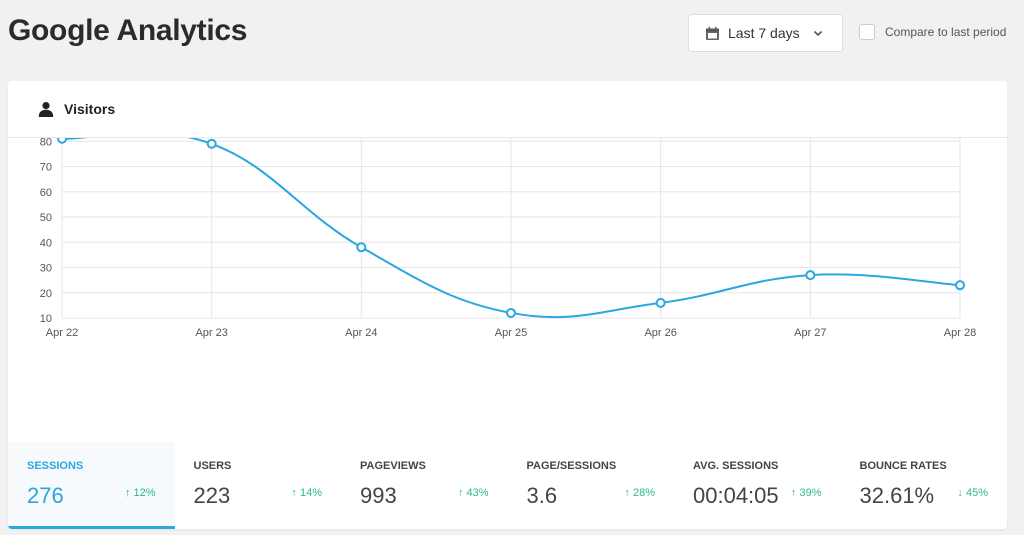 The image size is (1024, 535). Describe the element at coordinates (212, 495) in the screenshot. I see `metric-value: 223` at that location.